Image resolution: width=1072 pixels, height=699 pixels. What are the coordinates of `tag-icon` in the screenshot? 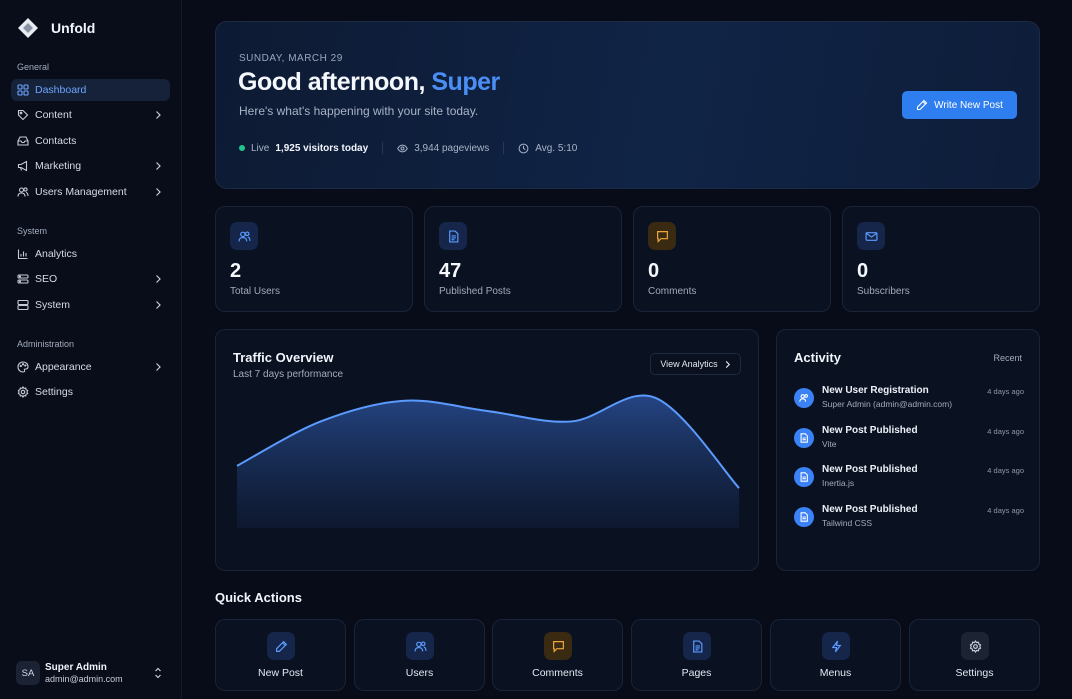 It's located at (23, 115).